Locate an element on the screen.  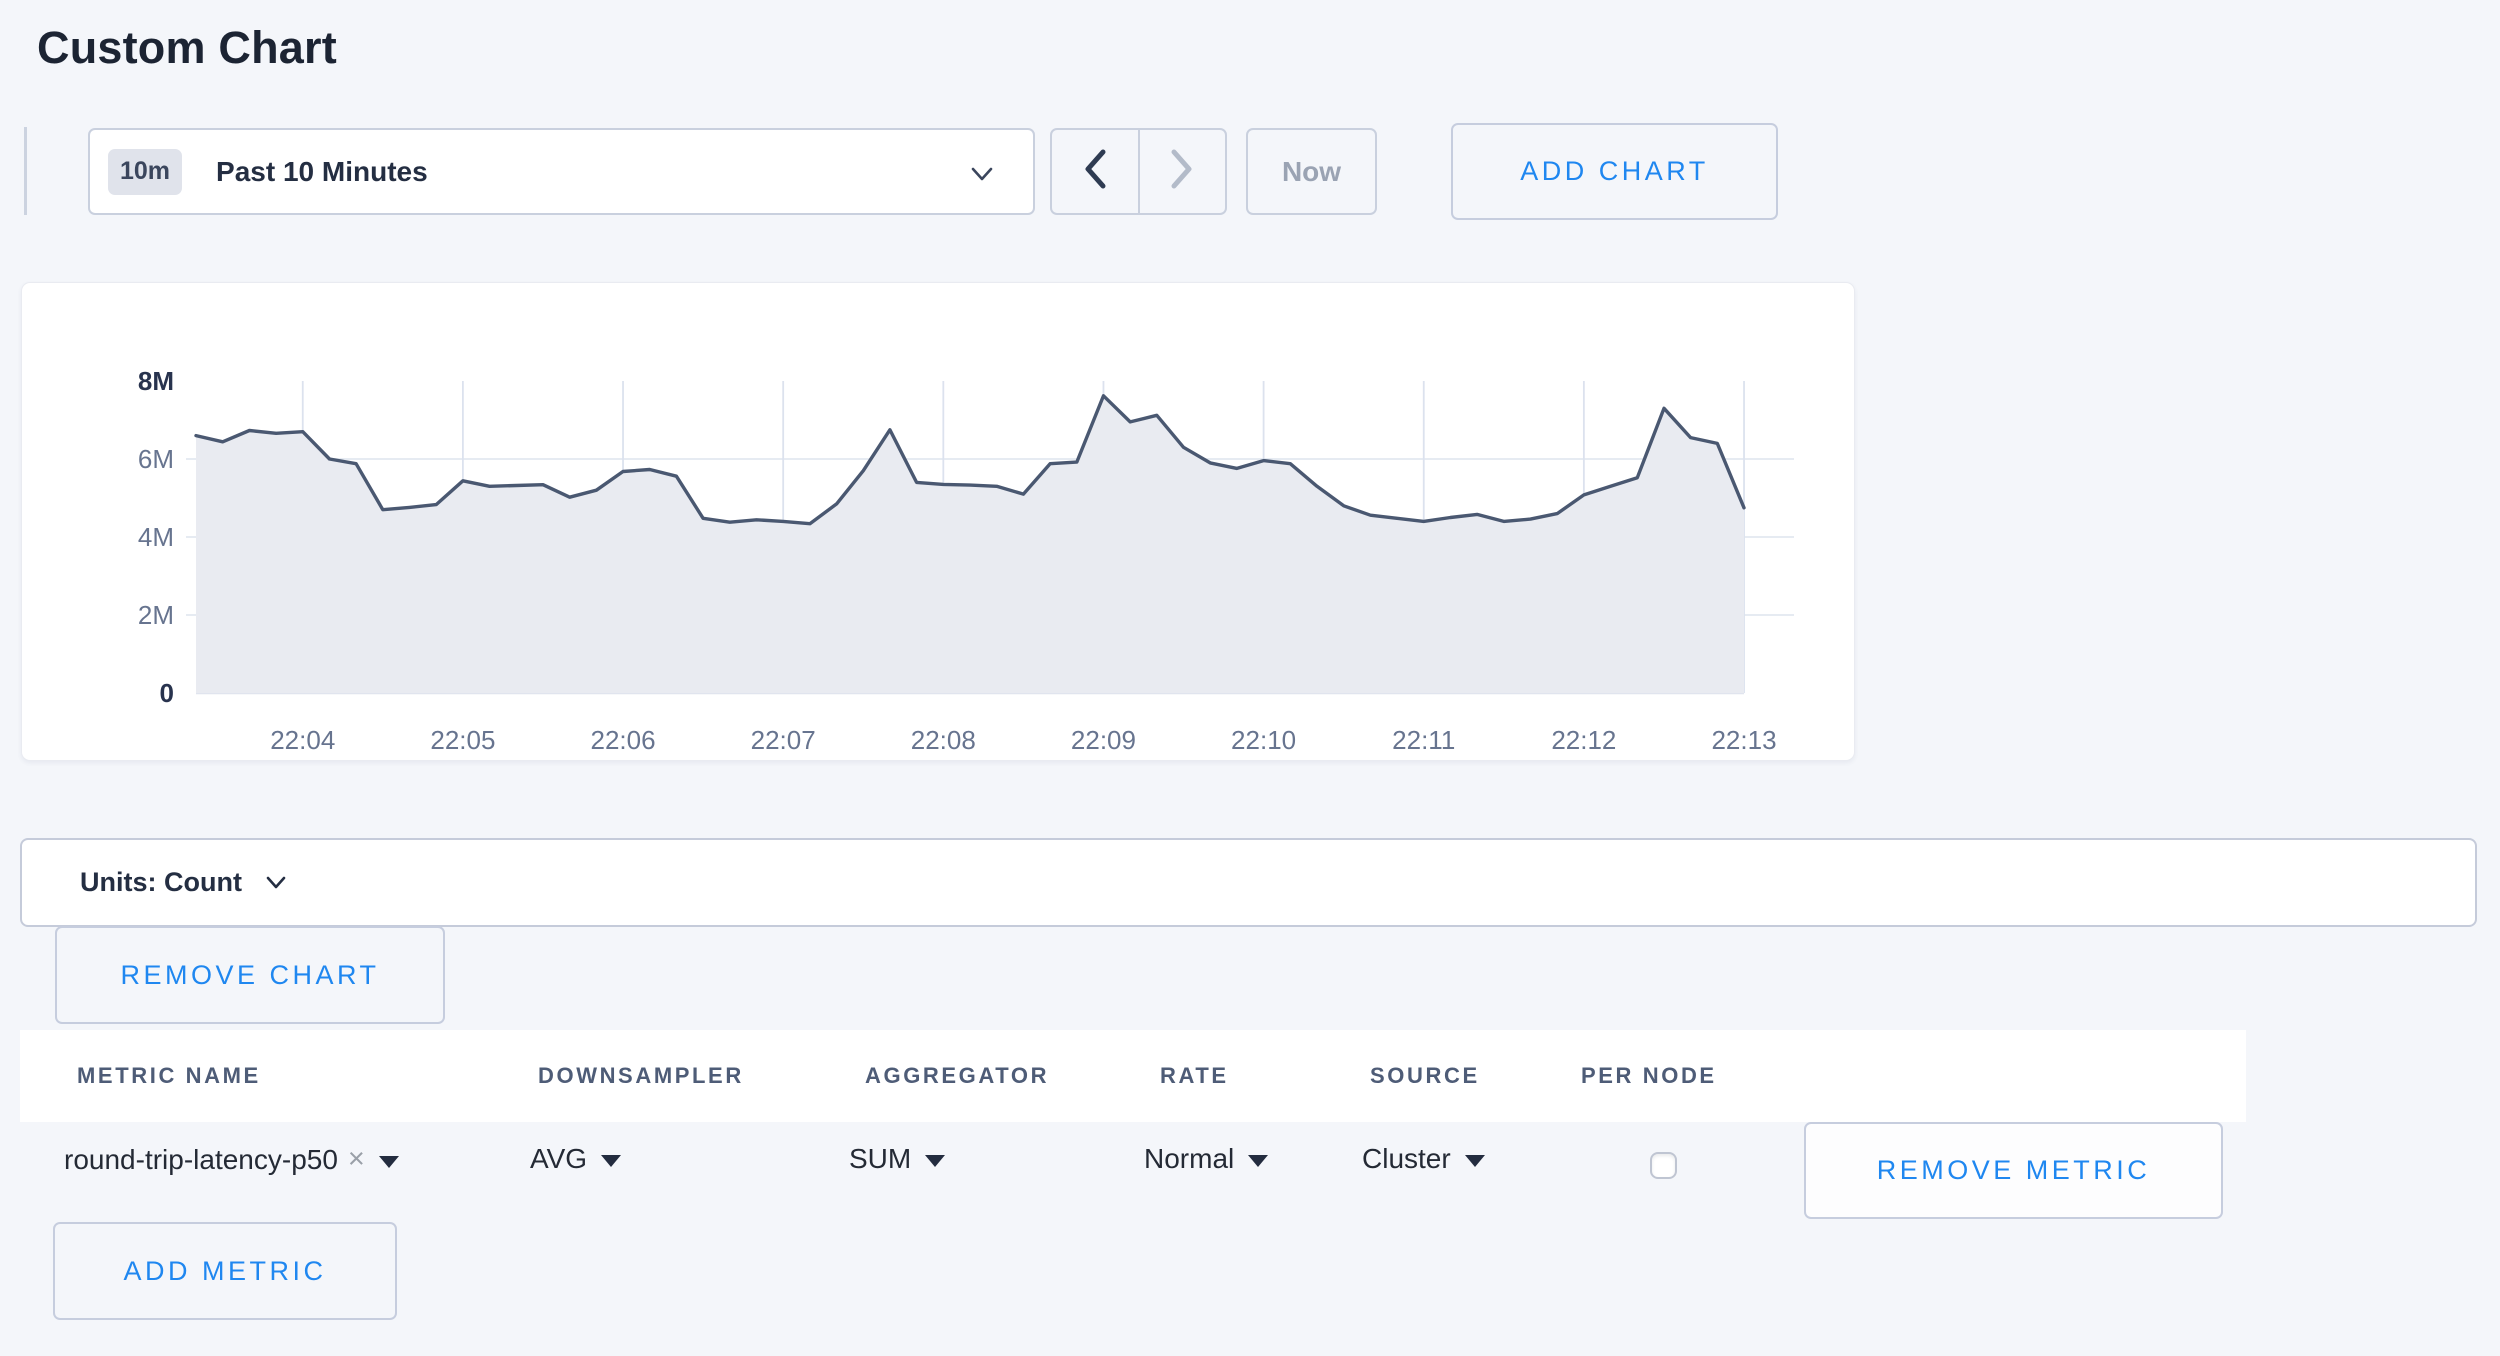
svg-text: 22:05 is located at coordinates (462, 740).